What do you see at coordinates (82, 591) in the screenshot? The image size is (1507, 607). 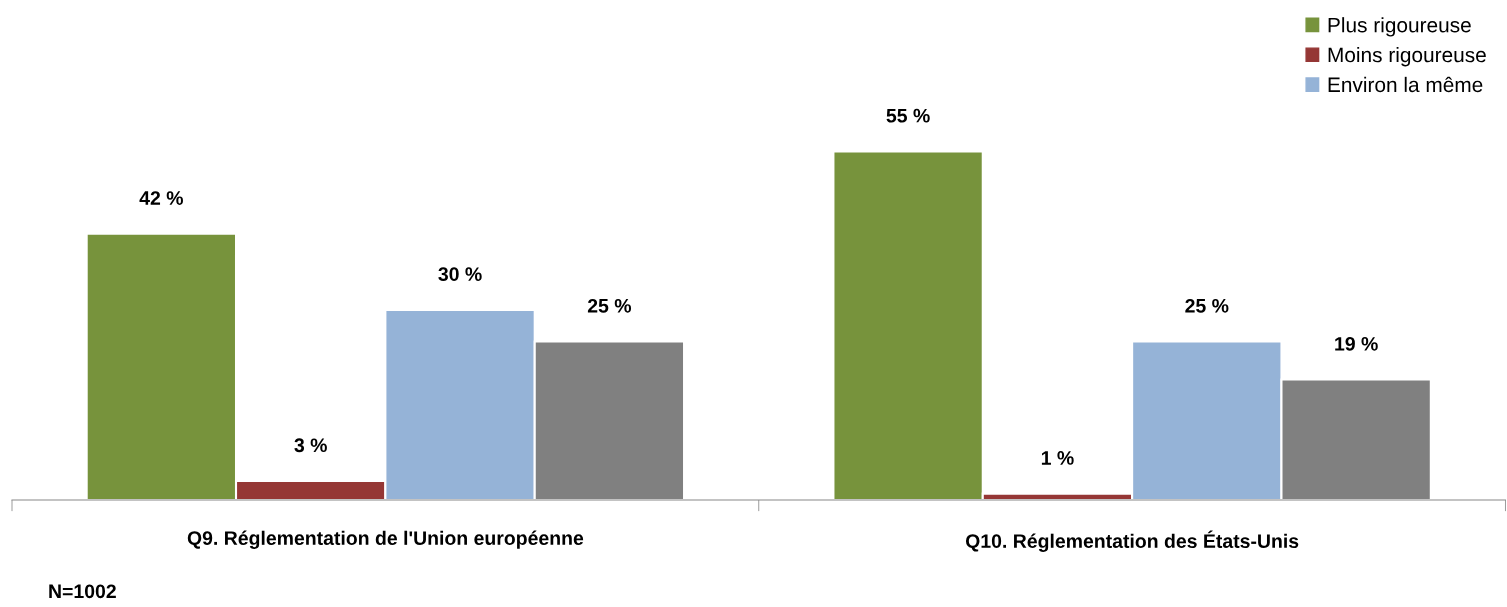 I see `text: N=1002` at bounding box center [82, 591].